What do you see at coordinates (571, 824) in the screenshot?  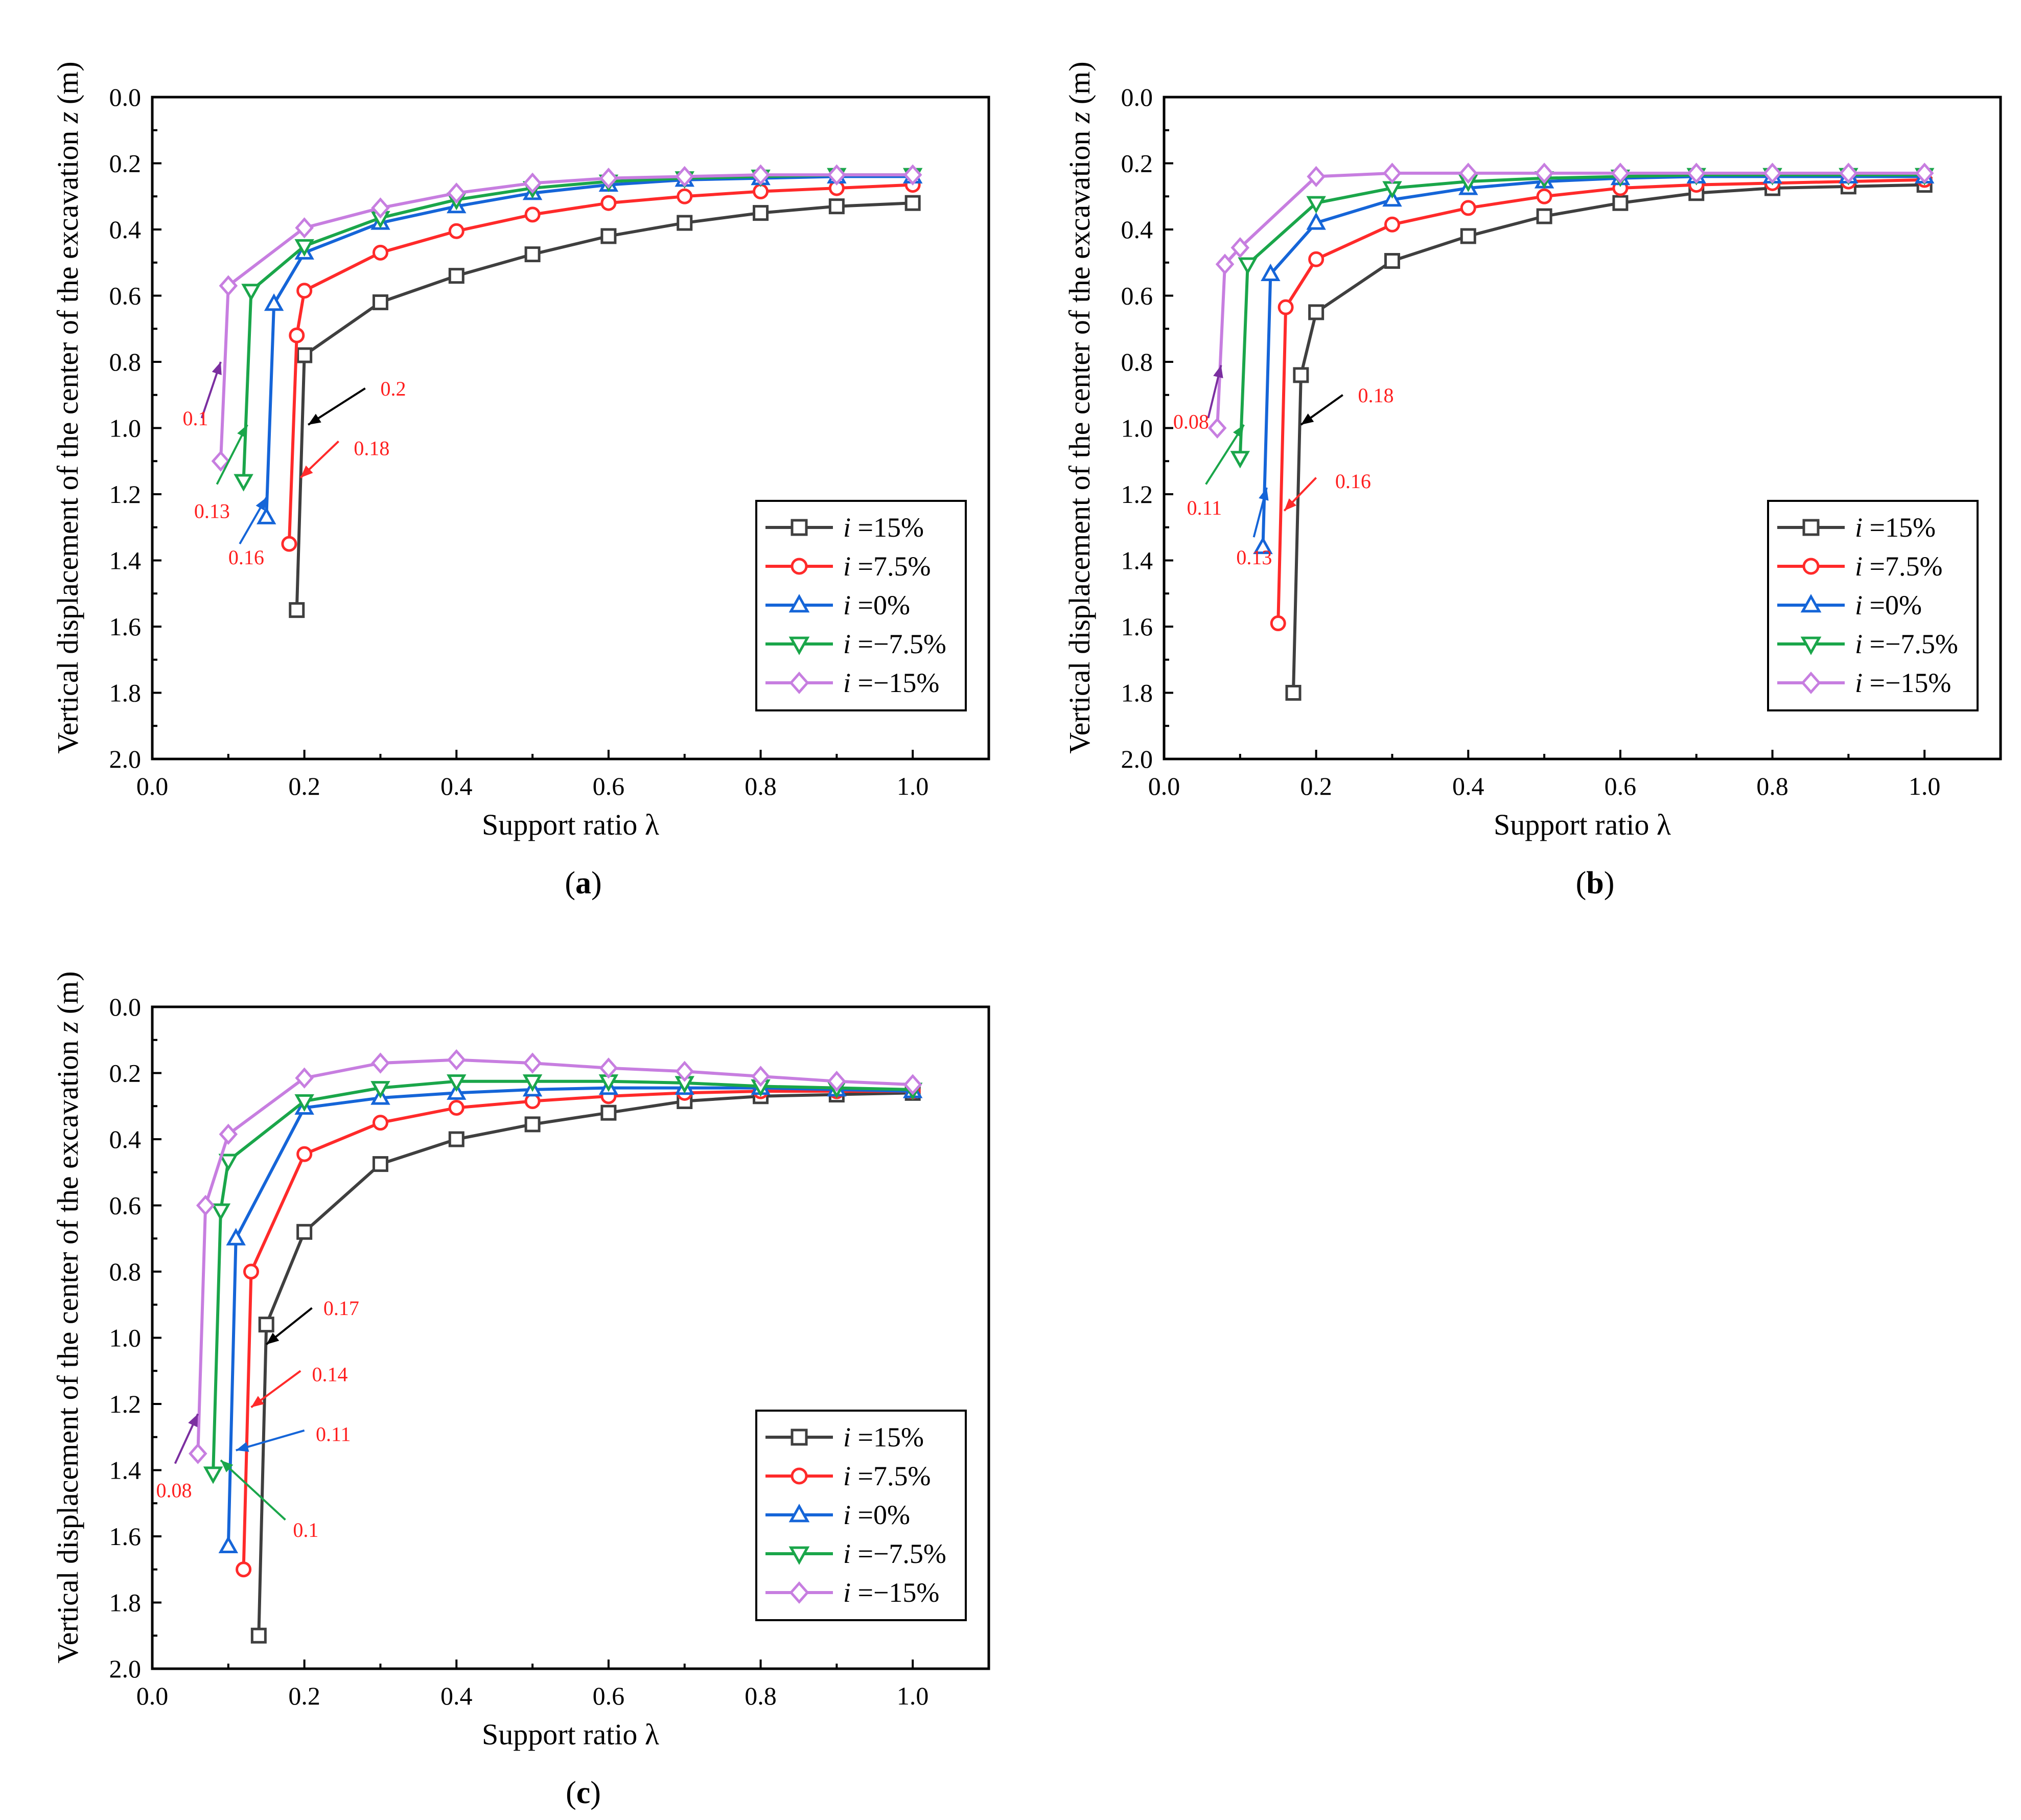 I see `x-axis-label: Support ratio λ` at bounding box center [571, 824].